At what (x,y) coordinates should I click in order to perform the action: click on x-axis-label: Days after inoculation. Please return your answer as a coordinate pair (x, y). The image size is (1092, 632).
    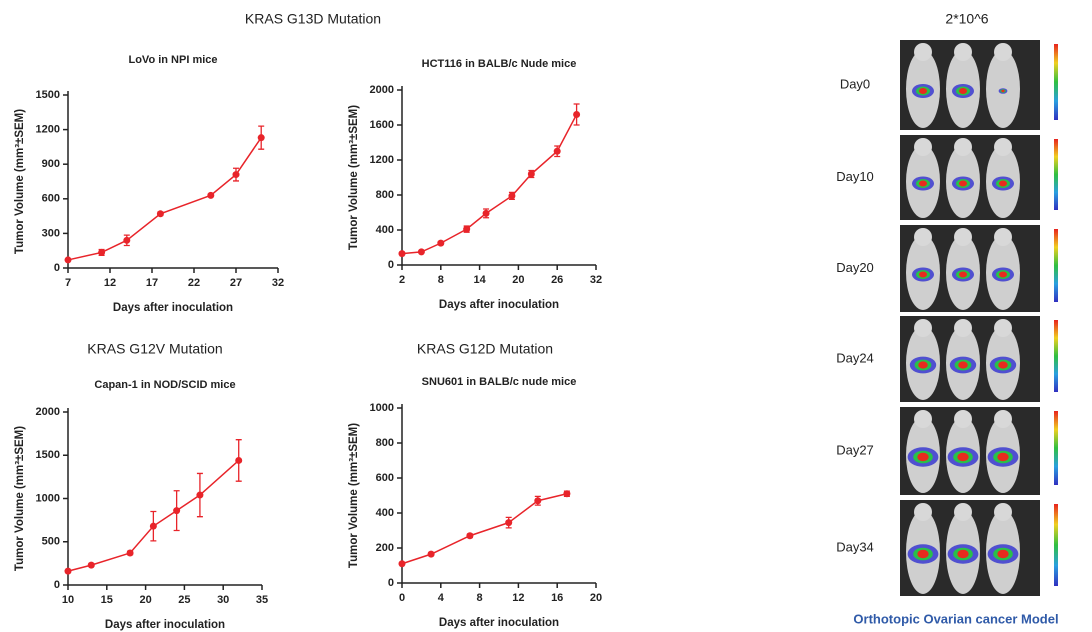
    Looking at the image, I should click on (173, 308).